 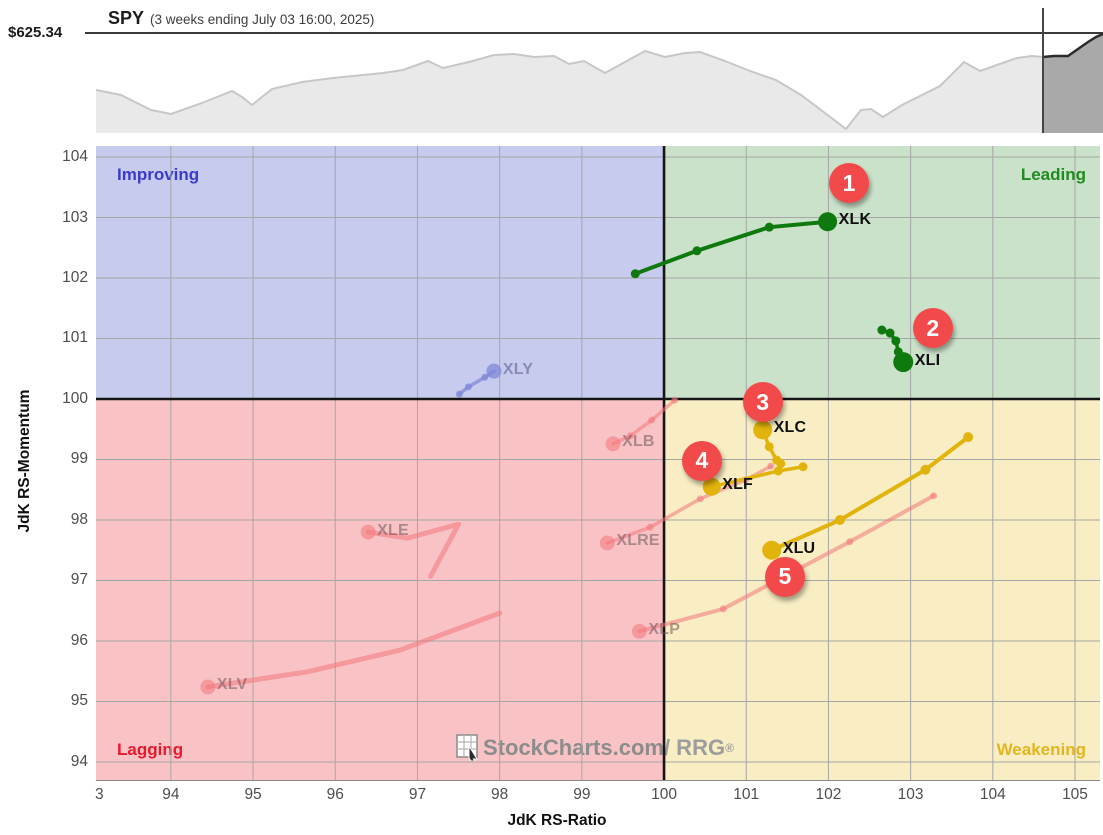 What do you see at coordinates (642, 424) in the screenshot?
I see `series-xlb` at bounding box center [642, 424].